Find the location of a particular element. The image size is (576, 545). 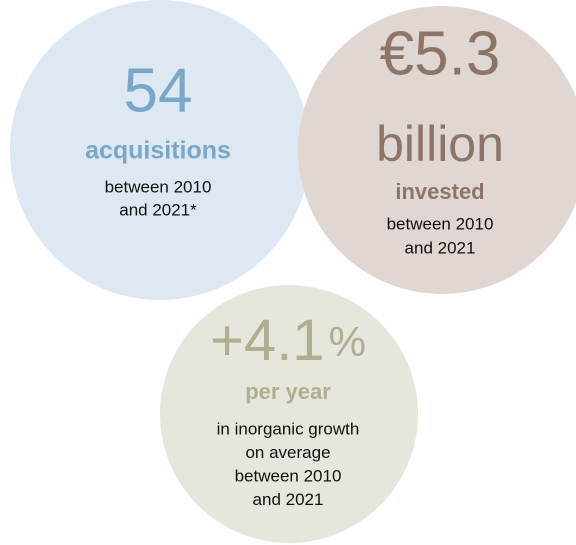

description-line: on average is located at coordinates (287, 452).